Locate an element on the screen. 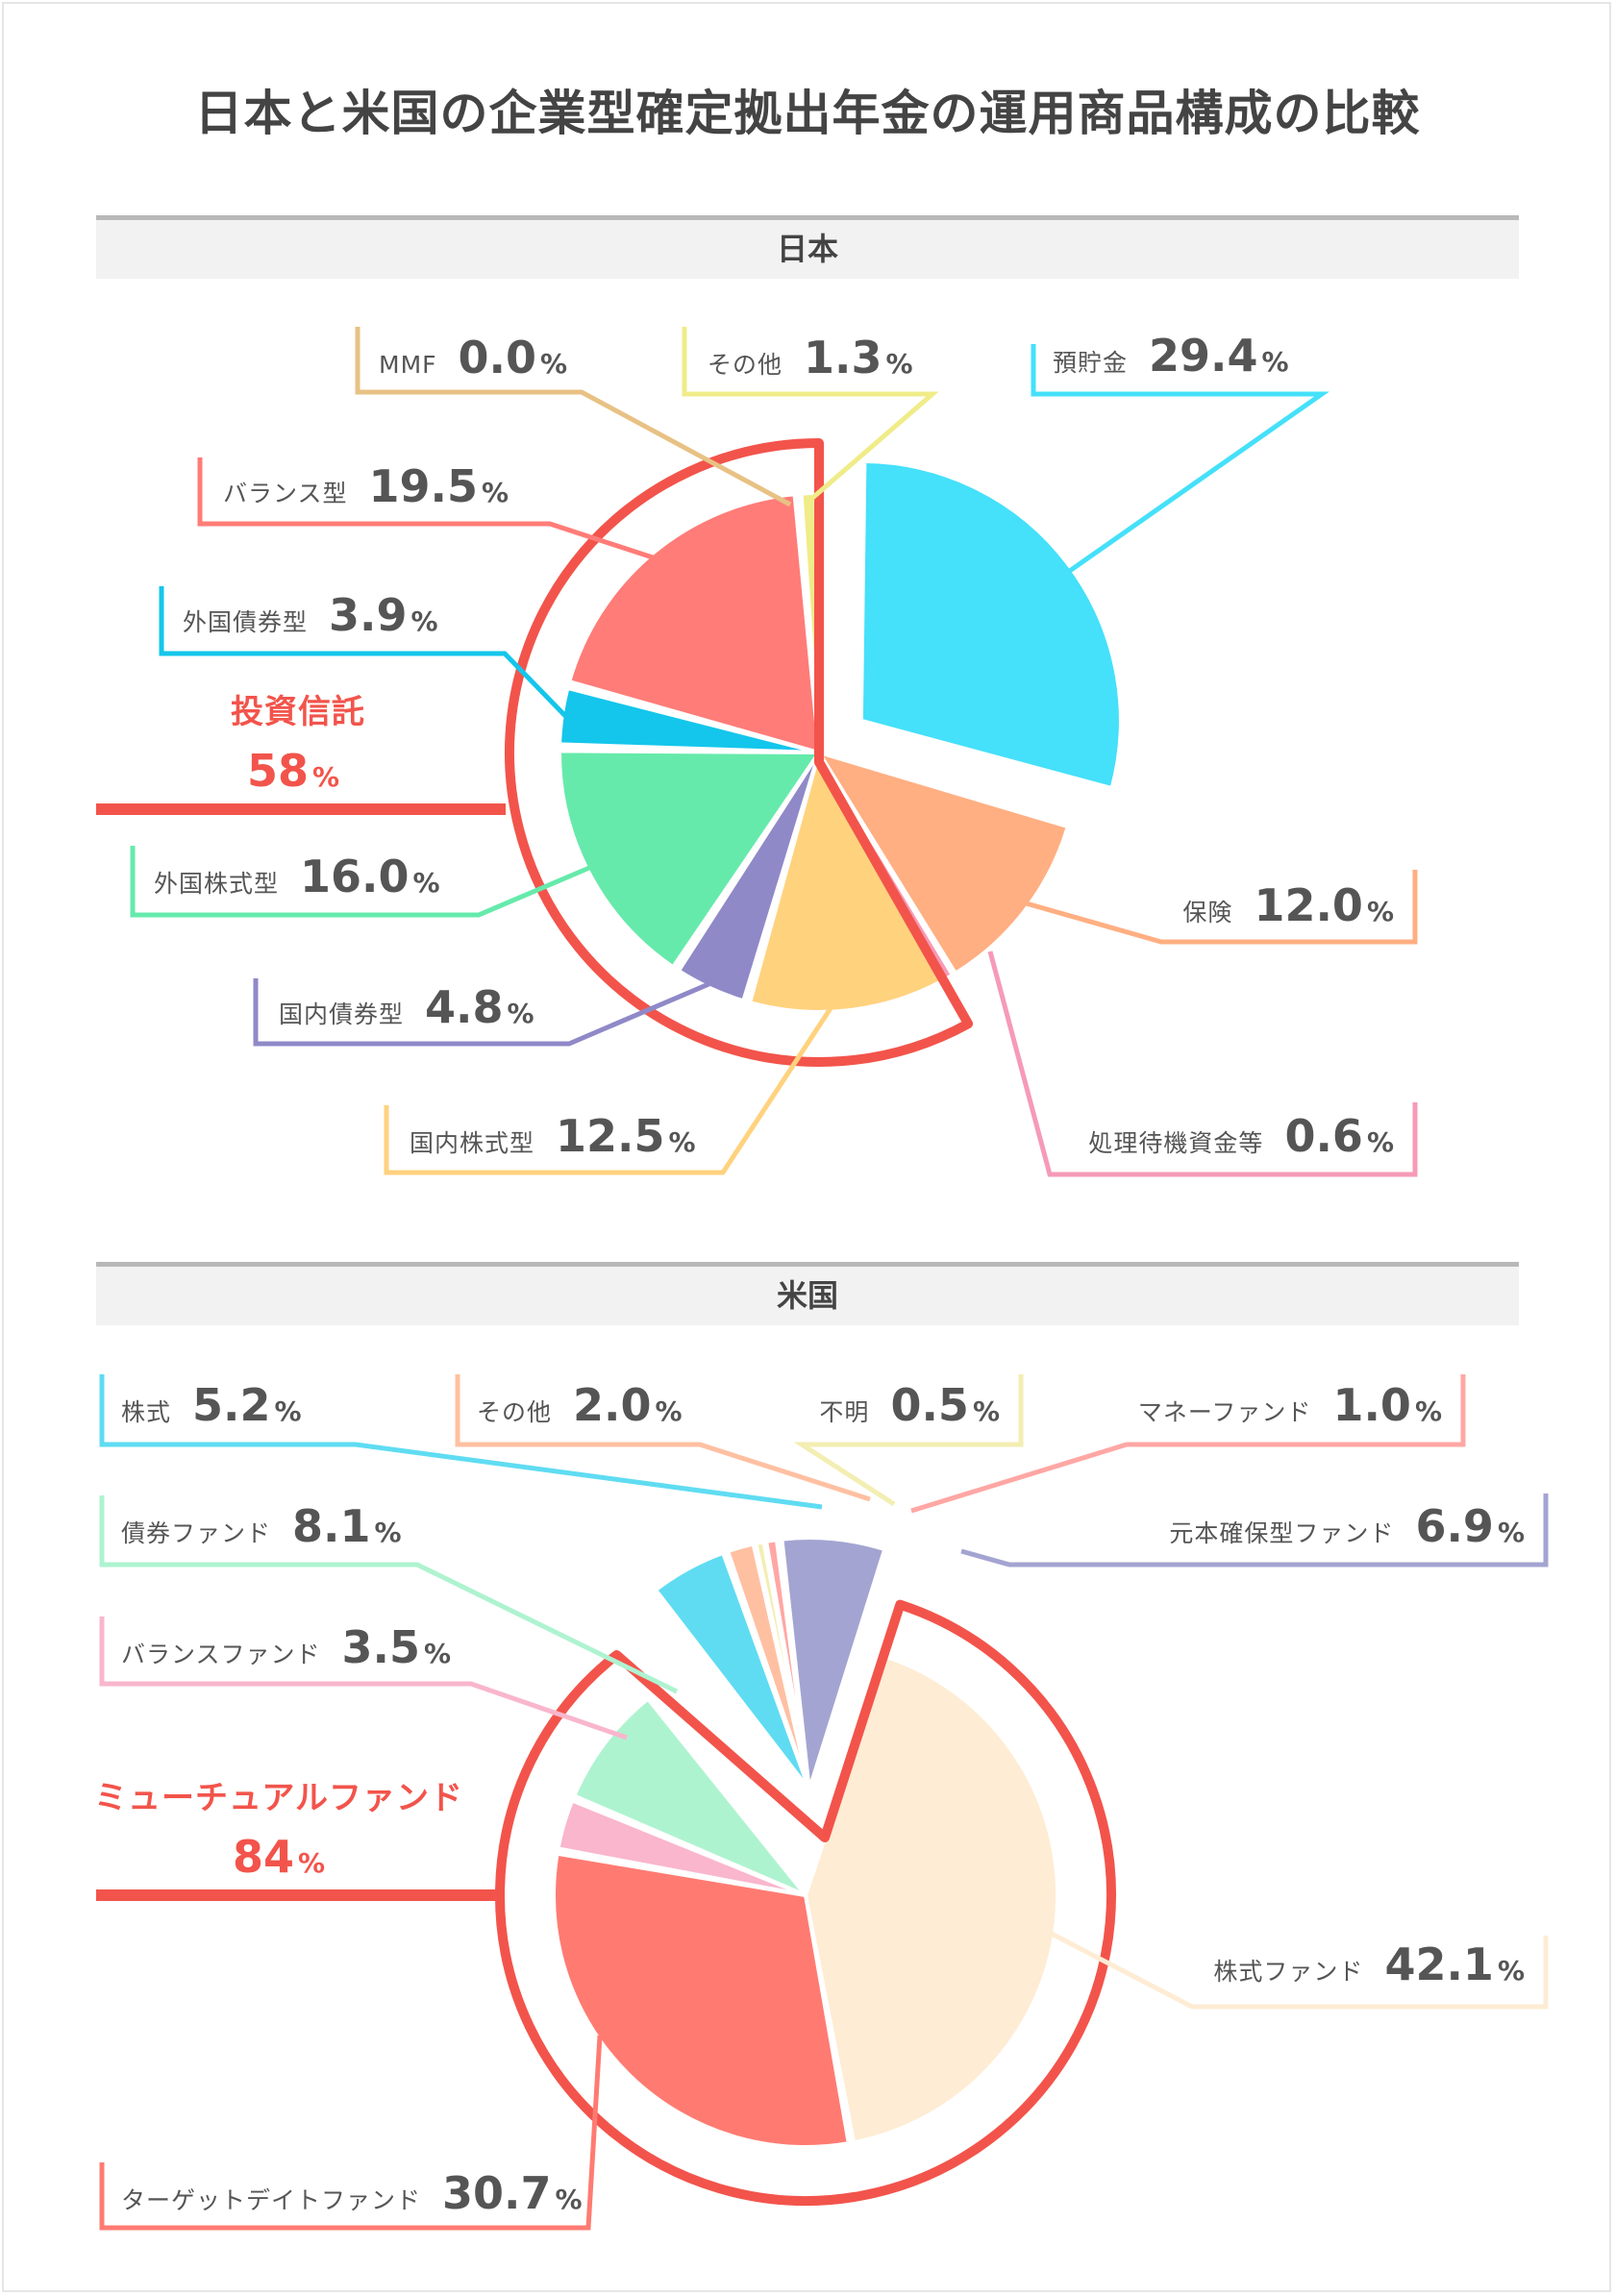  jp-7-label: バランス型 19.5% is located at coordinates (366, 486).